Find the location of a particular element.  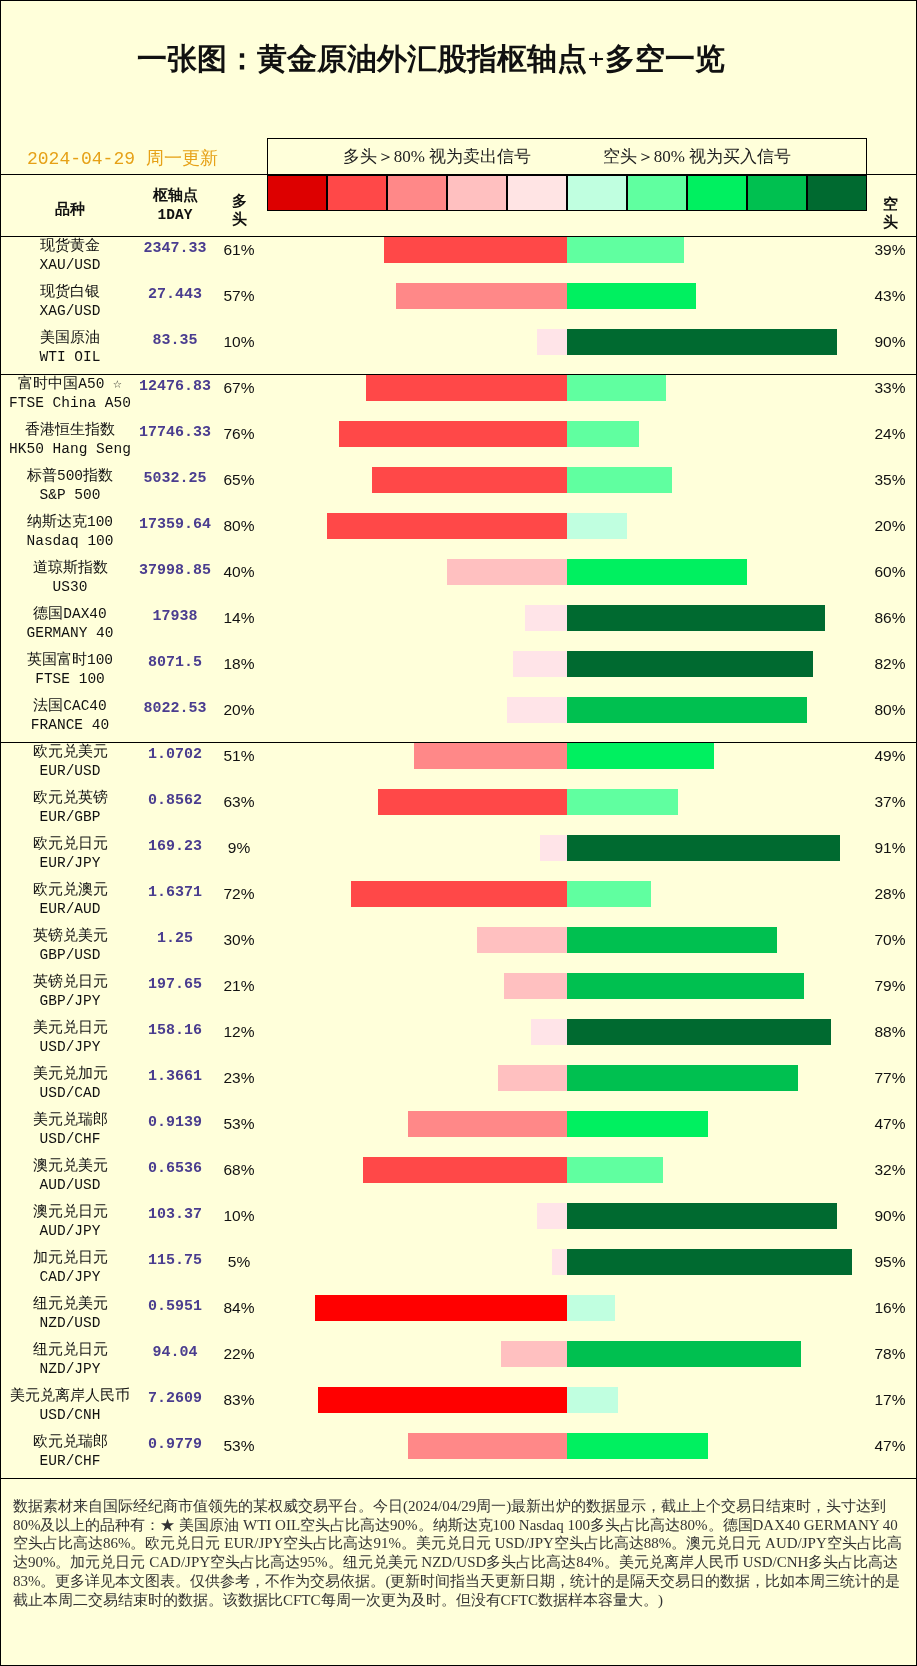

data-label: 57% is located at coordinates (239, 295).